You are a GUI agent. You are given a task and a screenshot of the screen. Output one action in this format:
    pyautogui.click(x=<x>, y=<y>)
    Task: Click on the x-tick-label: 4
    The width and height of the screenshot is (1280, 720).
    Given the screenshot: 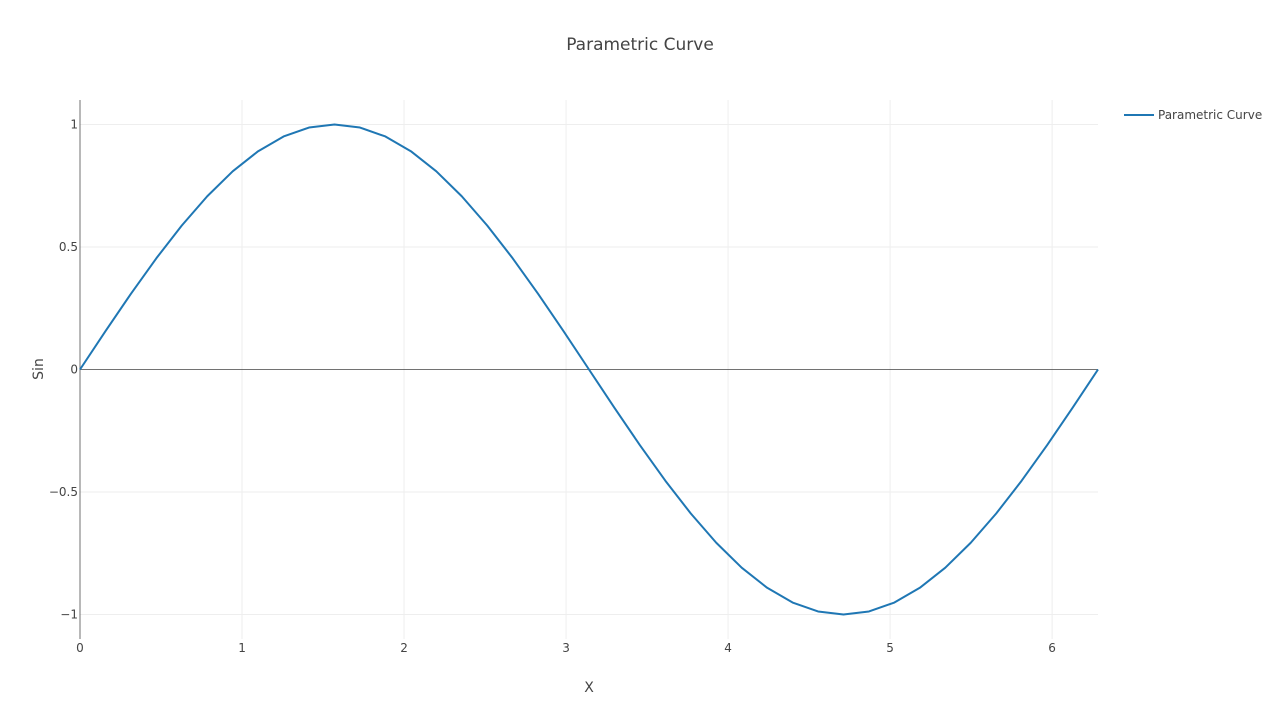 What is the action you would take?
    pyautogui.click(x=728, y=648)
    